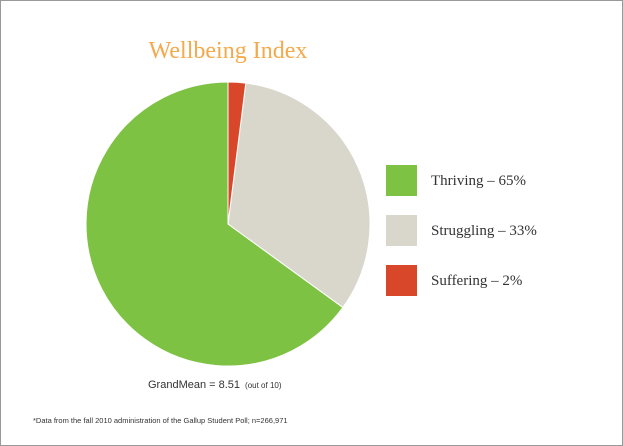 This screenshot has width=623, height=446. Describe the element at coordinates (478, 181) in the screenshot. I see `legend-label: Thriving – 65%` at that location.